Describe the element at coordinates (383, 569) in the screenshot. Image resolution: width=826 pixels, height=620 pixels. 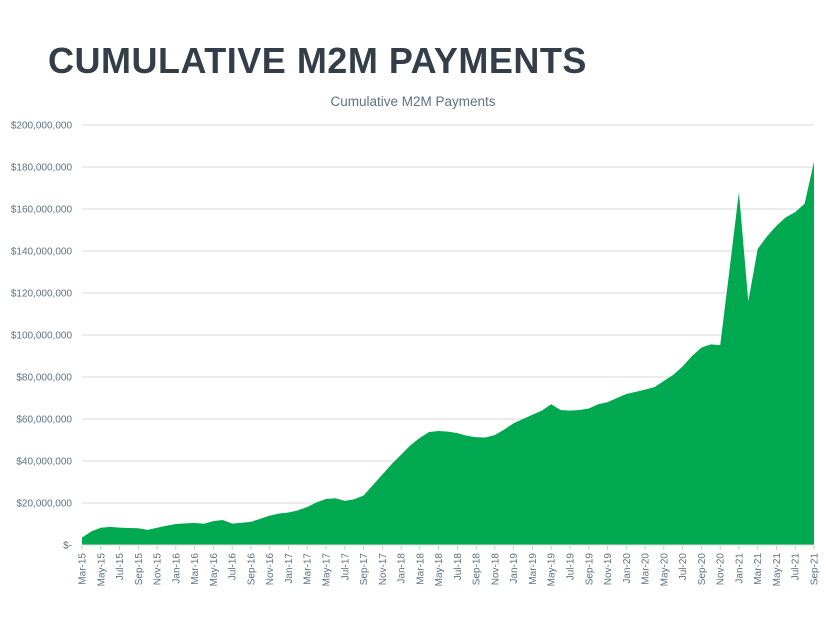
I see `x-axis-label: Nov-17` at that location.